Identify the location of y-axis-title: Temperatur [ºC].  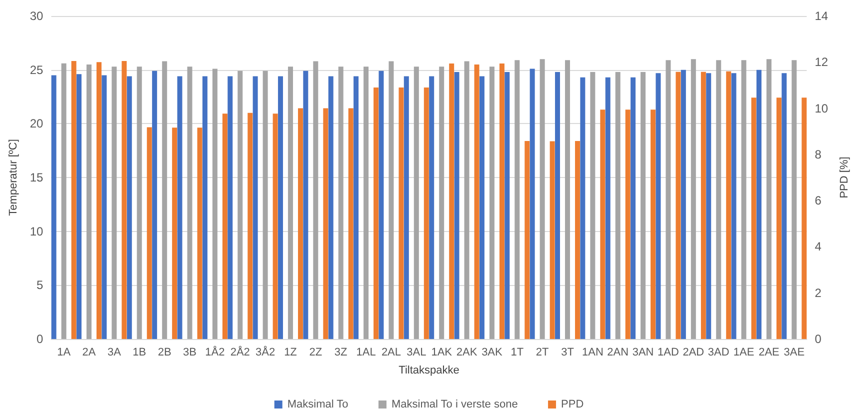
(14, 177).